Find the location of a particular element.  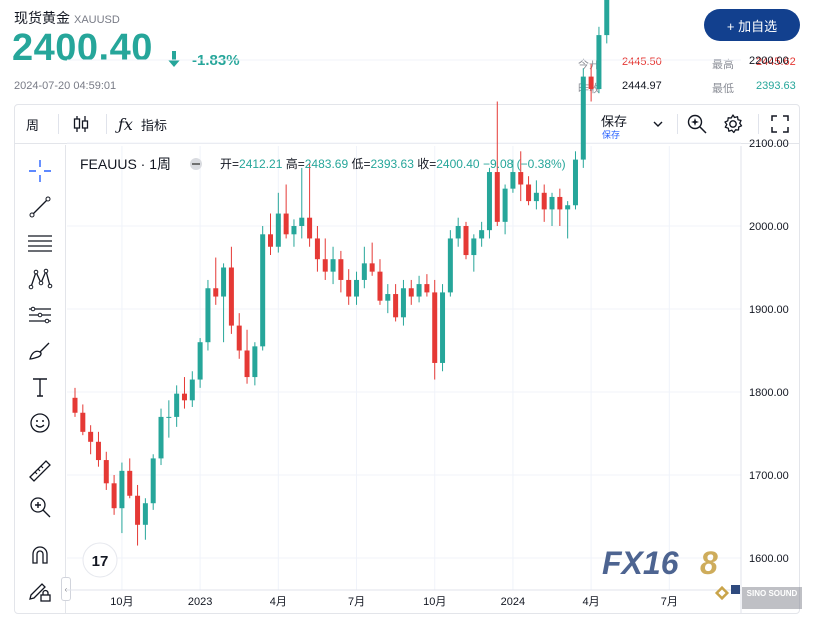

svg-text: 8 is located at coordinates (709, 563).